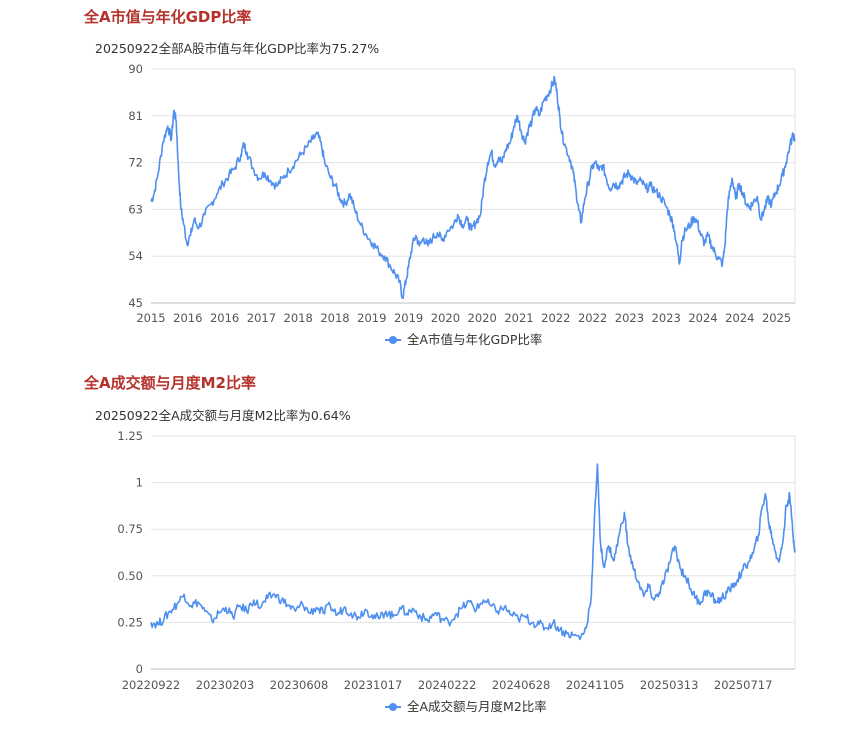  I want to click on chart1-subtitle: 20250922全部A股市值与年化GDP比率为75.27%, so click(237, 48).